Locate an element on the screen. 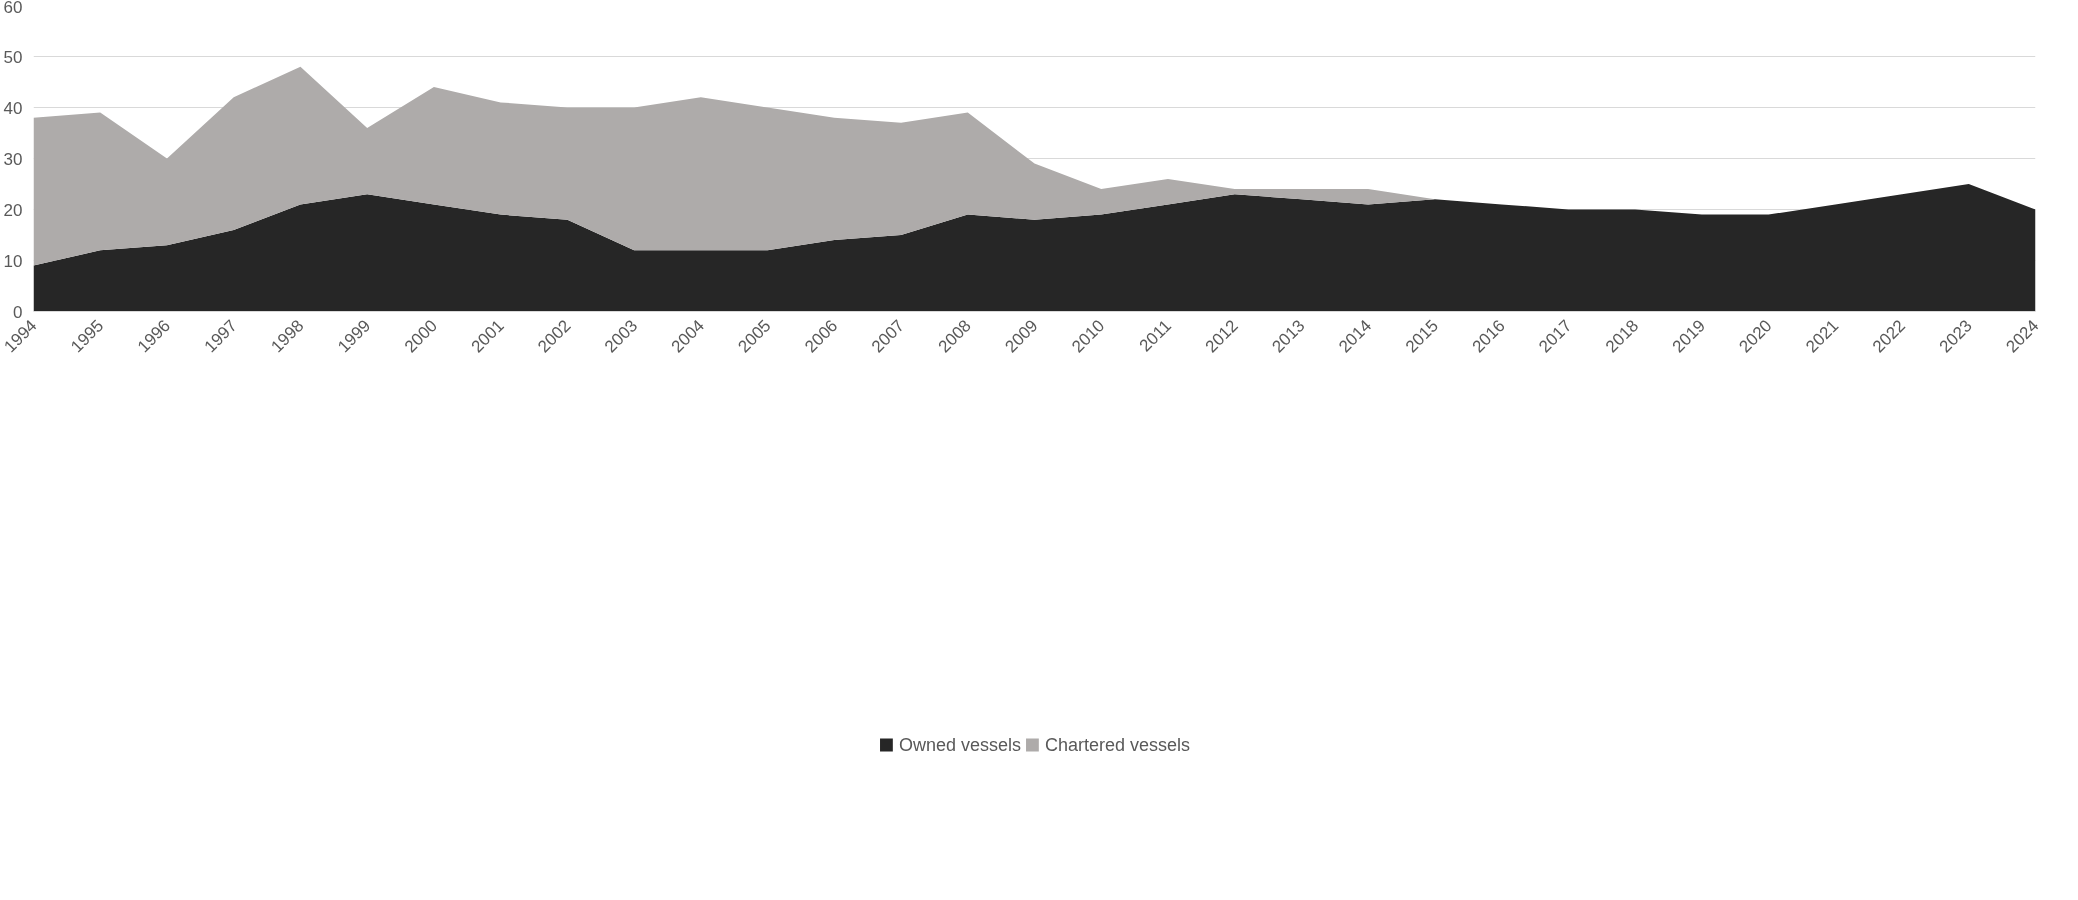 This screenshot has width=2078, height=900. y-tick-label: 50 is located at coordinates (13, 57).